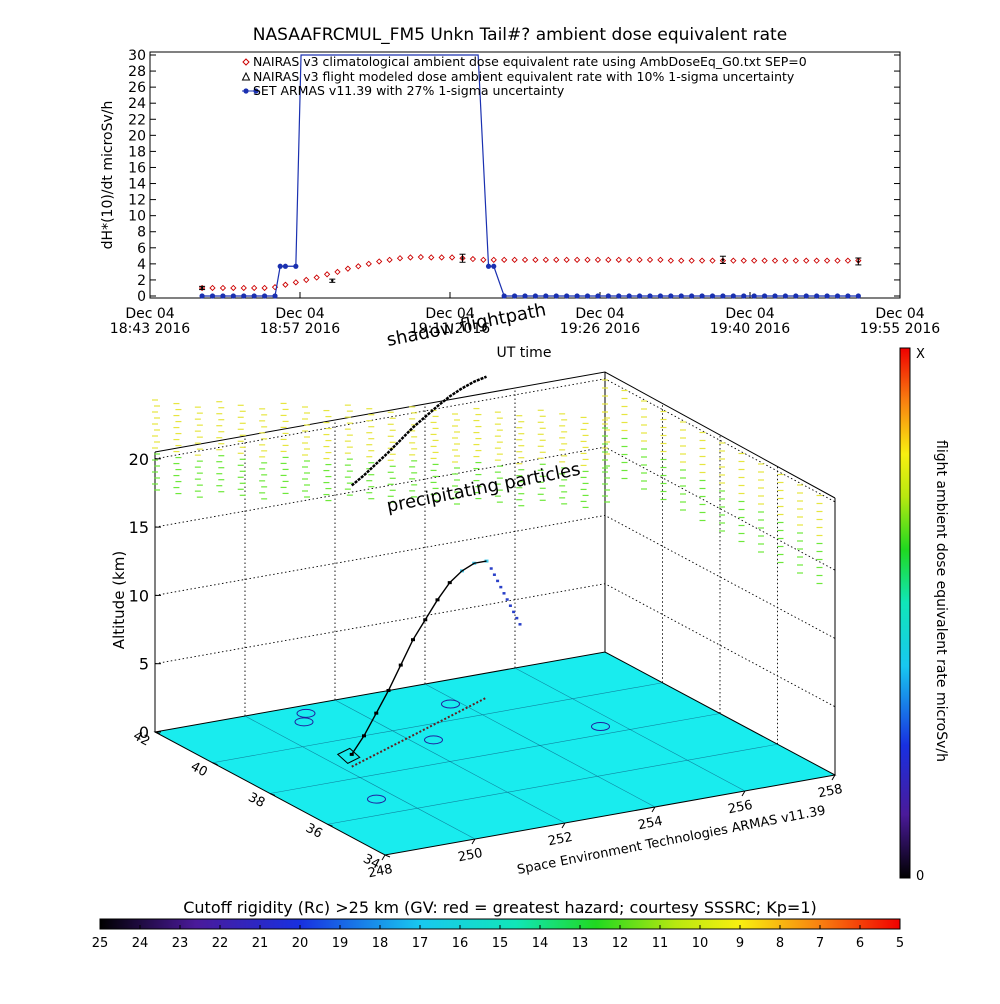 Image resolution: width=1000 pixels, height=1004 pixels. What do you see at coordinates (300, 329) in the screenshot?
I see `x-tick-label-time: 18:57 2016` at bounding box center [300, 329].